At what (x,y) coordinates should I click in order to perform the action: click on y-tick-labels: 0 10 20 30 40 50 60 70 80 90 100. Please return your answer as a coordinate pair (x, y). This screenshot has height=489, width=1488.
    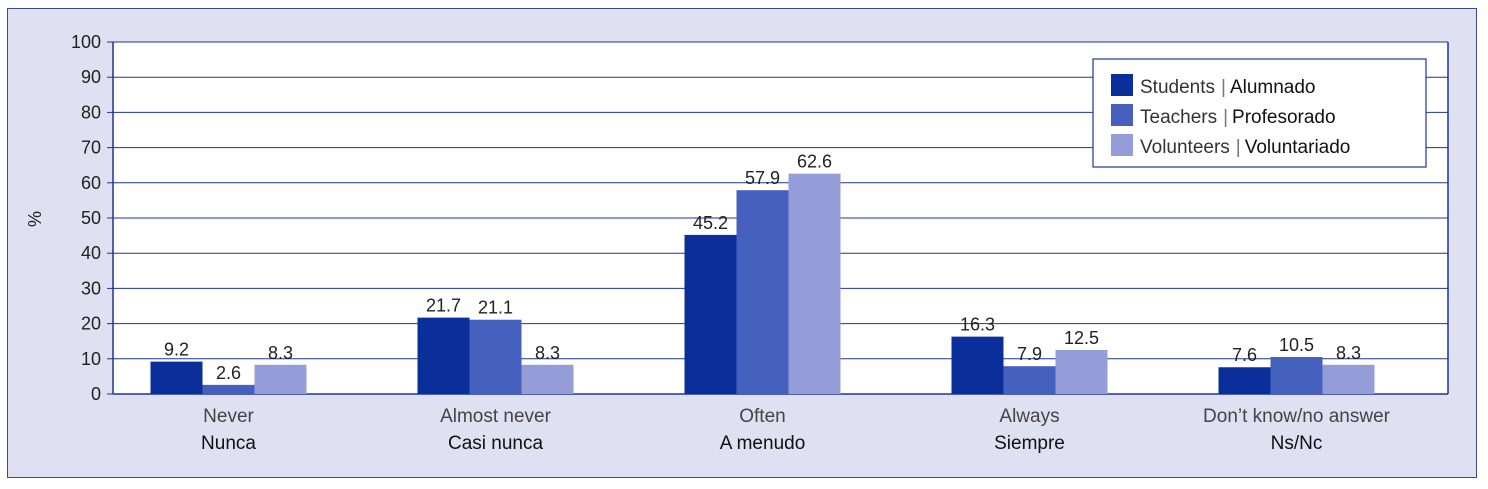
    Looking at the image, I should click on (86, 218).